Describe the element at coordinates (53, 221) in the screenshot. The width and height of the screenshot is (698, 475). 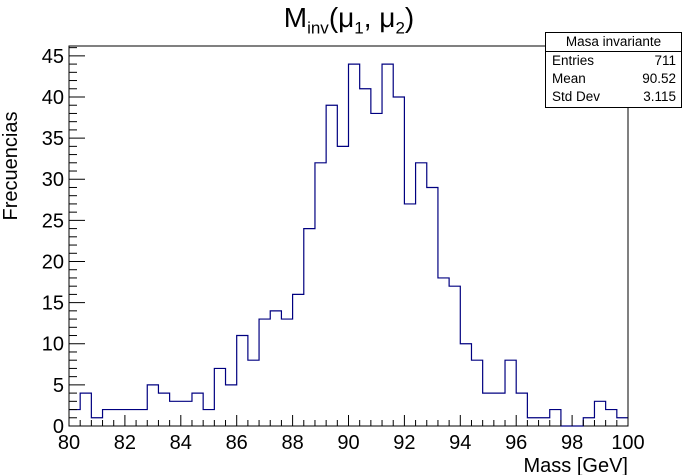
I see `y-tick-label: 25` at that location.